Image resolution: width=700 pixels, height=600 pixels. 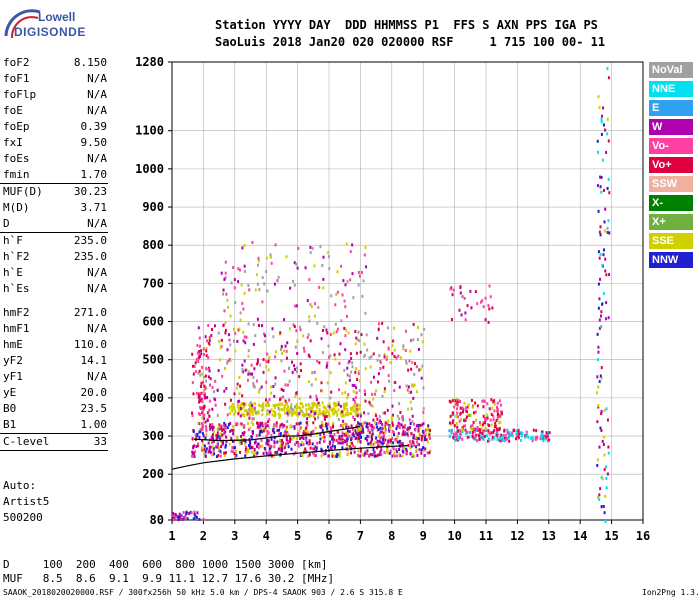 I want to click on param-name: MUF(D), so click(x=23, y=191).